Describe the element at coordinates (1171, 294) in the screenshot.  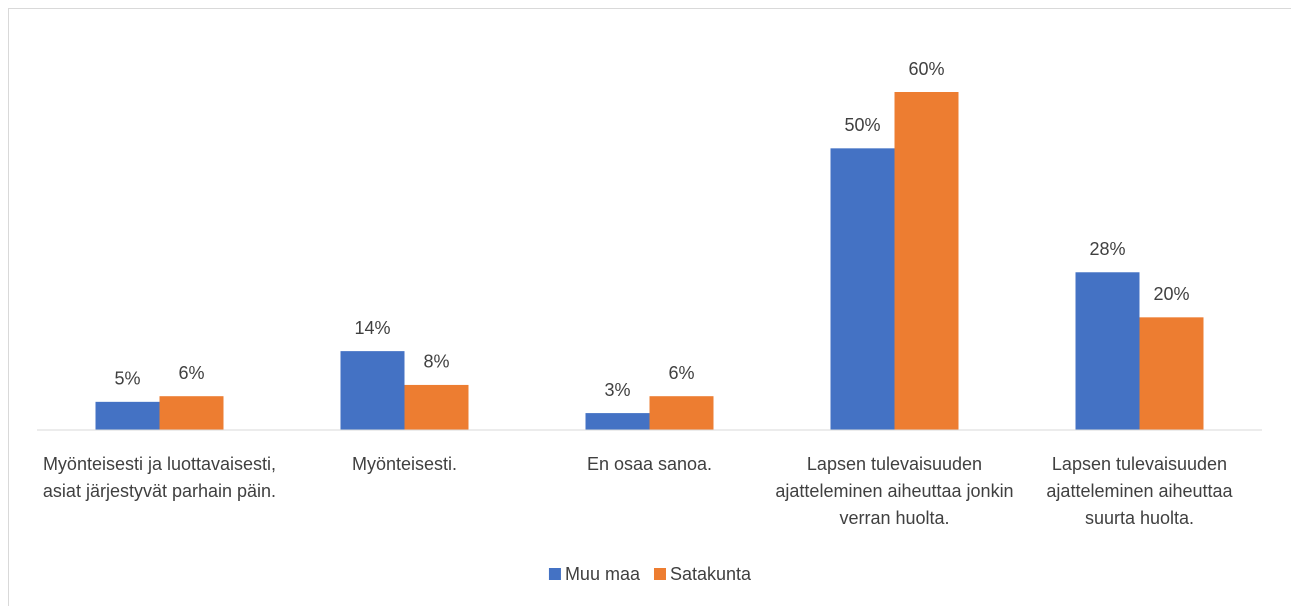
I see `data-label: 20%` at that location.